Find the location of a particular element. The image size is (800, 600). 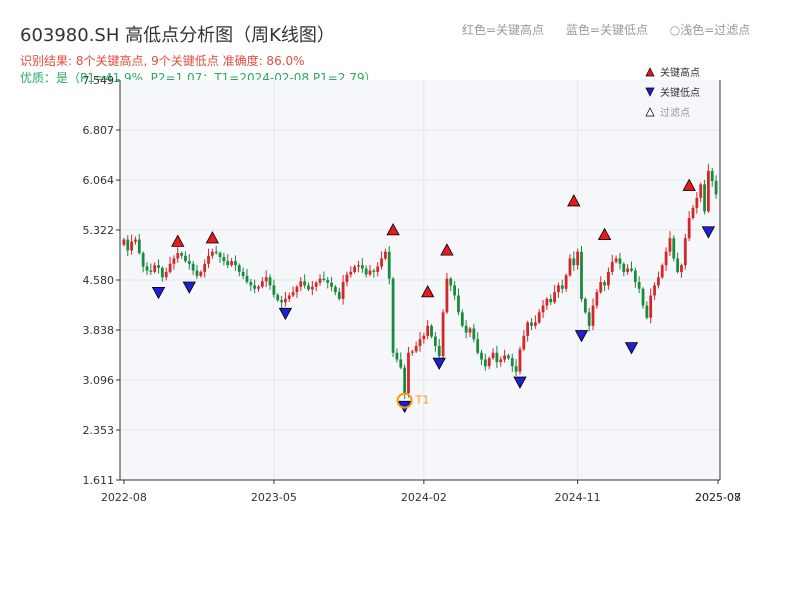

page-title: 603980.SH 高低点分析图（周K线图） is located at coordinates (177, 35).